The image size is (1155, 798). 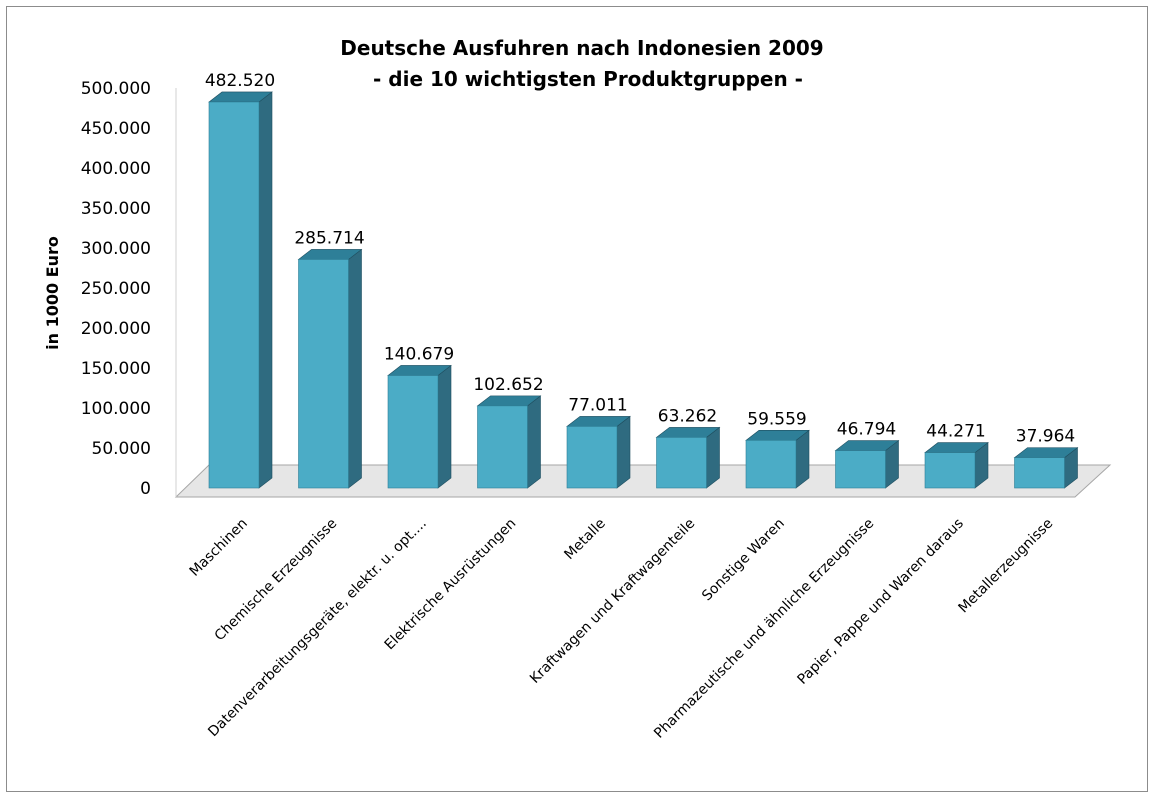 What do you see at coordinates (588, 79) in the screenshot?
I see `chart-title-line-2: - die 10 wichtigsten Produktgruppen -` at bounding box center [588, 79].